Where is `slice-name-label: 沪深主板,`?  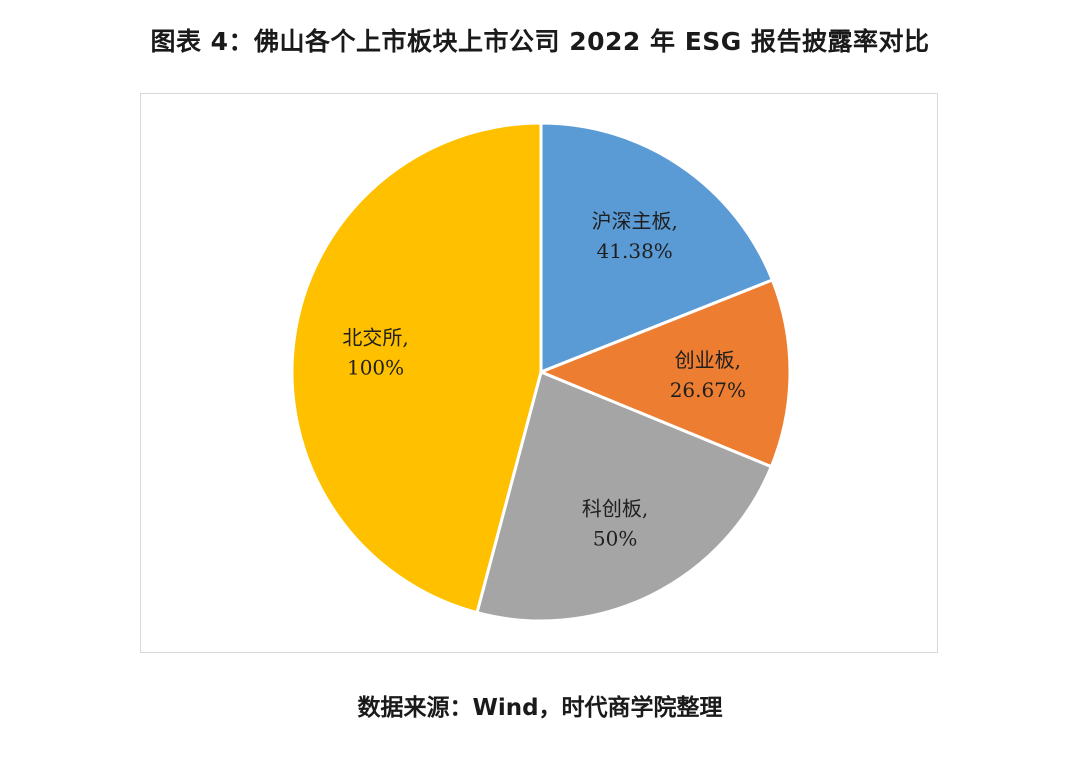 slice-name-label: 沪深主板, is located at coordinates (634, 221).